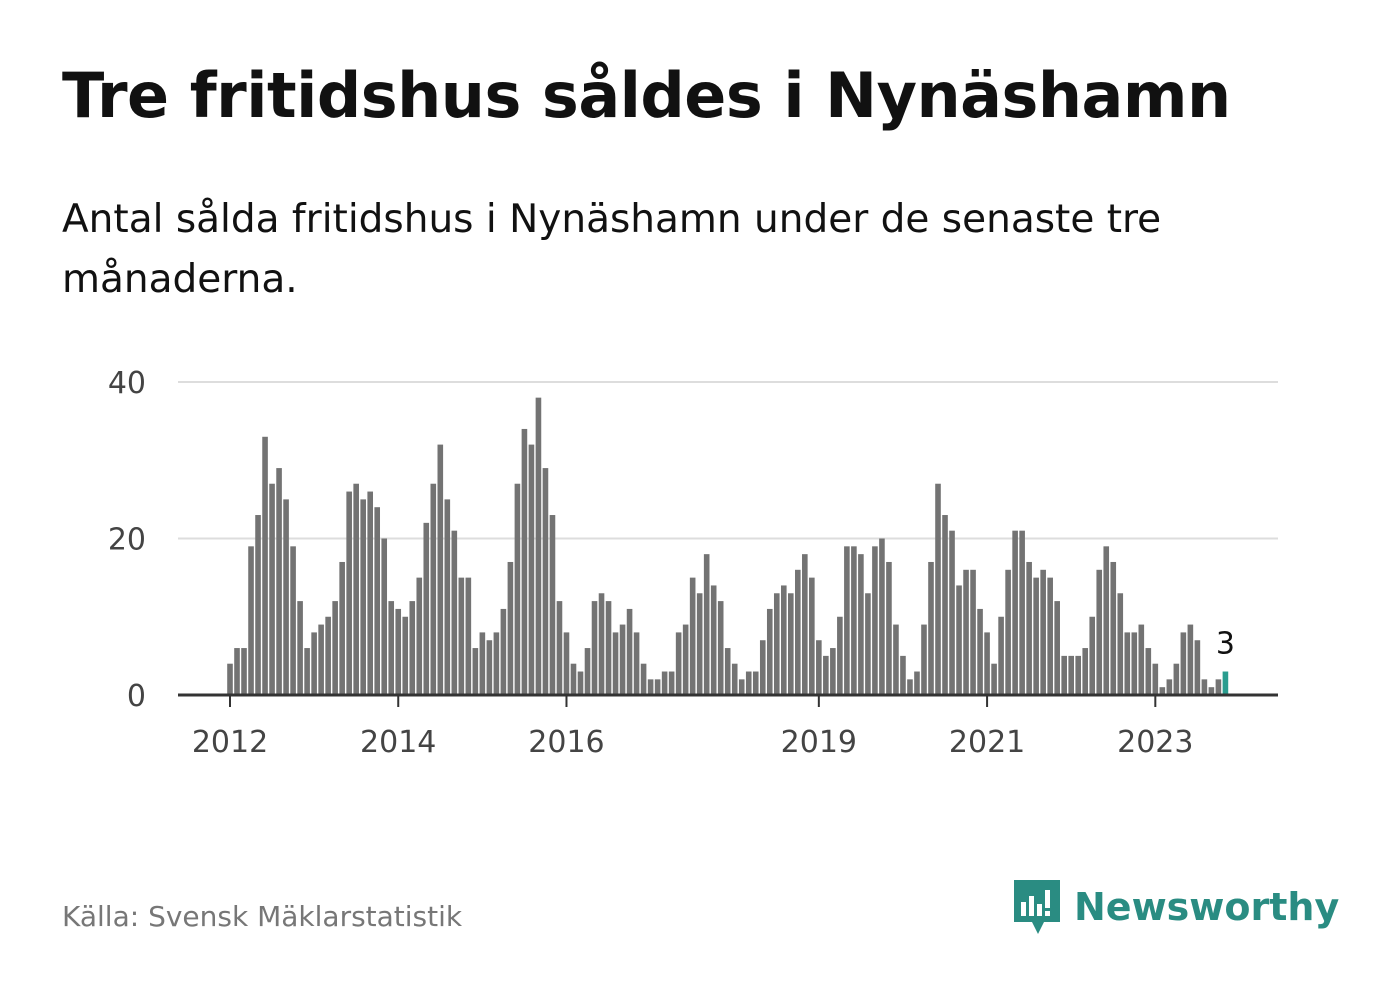 This screenshot has width=1382, height=999. I want to click on x-tick-label: 2023, so click(1155, 742).